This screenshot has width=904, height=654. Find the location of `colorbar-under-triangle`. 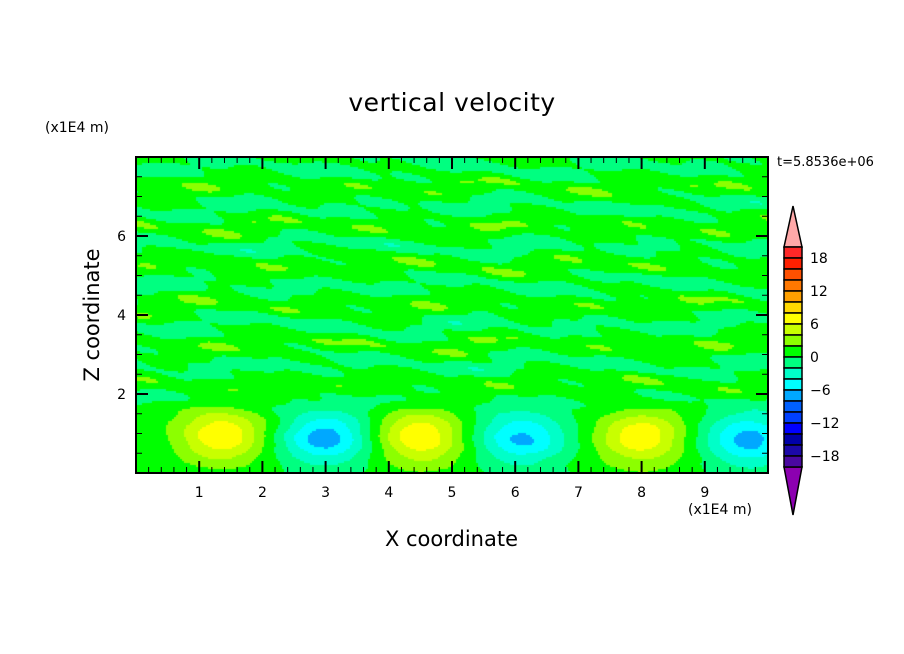

colorbar-under-triangle is located at coordinates (793, 491).